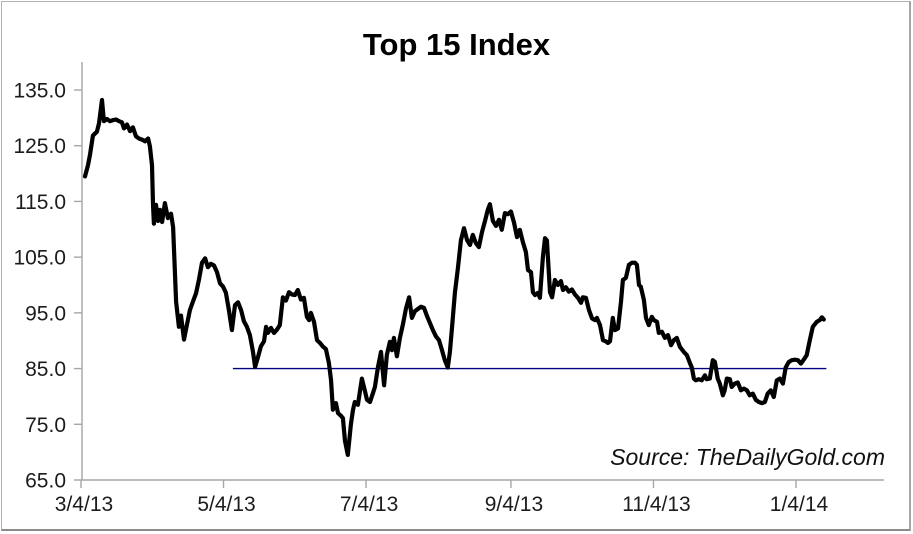 The width and height of the screenshot is (913, 534). What do you see at coordinates (747, 457) in the screenshot?
I see `source-attribution: Source: TheDailyGold.com` at bounding box center [747, 457].